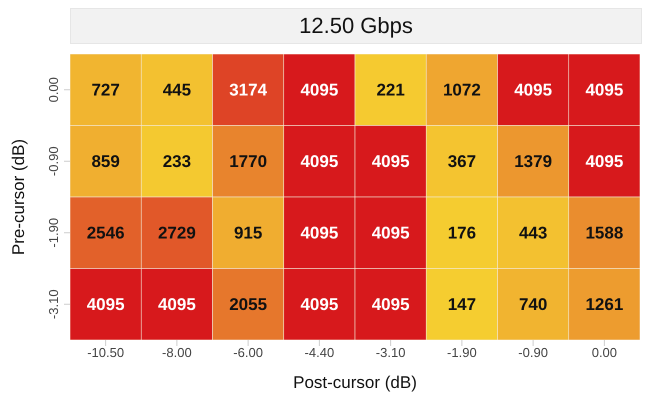 This screenshot has height=404, width=650. Describe the element at coordinates (177, 232) in the screenshot. I see `data-label: 2729` at that location.